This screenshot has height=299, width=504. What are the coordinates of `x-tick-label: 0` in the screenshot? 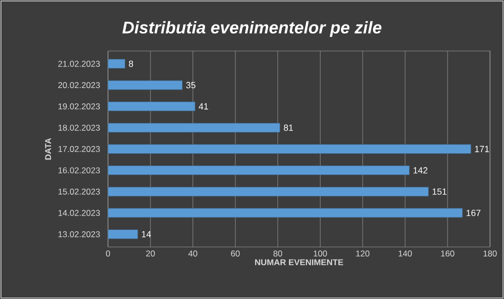 It's located at (108, 253).